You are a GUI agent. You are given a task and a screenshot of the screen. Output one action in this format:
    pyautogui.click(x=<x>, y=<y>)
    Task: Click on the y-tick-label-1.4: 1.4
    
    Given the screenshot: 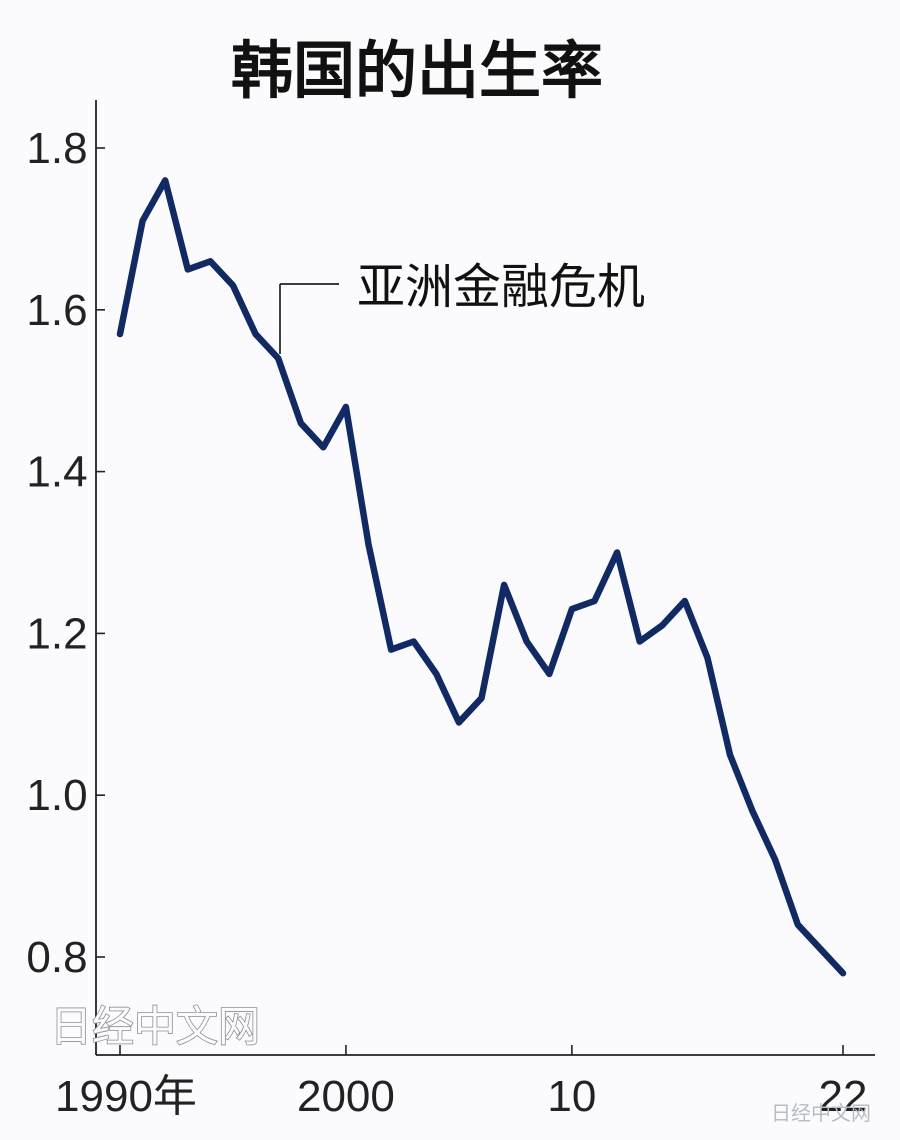 What is the action you would take?
    pyautogui.click(x=56, y=472)
    